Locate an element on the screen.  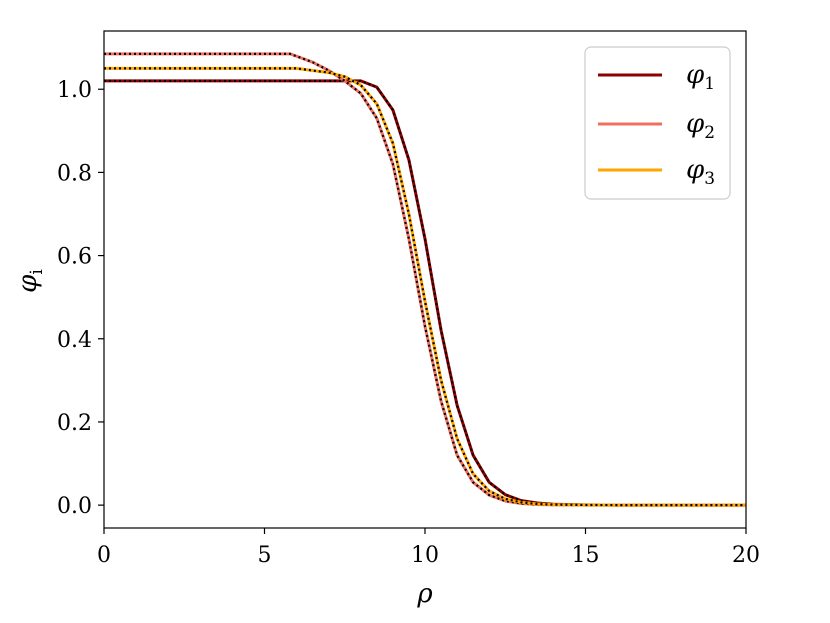
y-tick-label: 0.8 is located at coordinates (74, 173).